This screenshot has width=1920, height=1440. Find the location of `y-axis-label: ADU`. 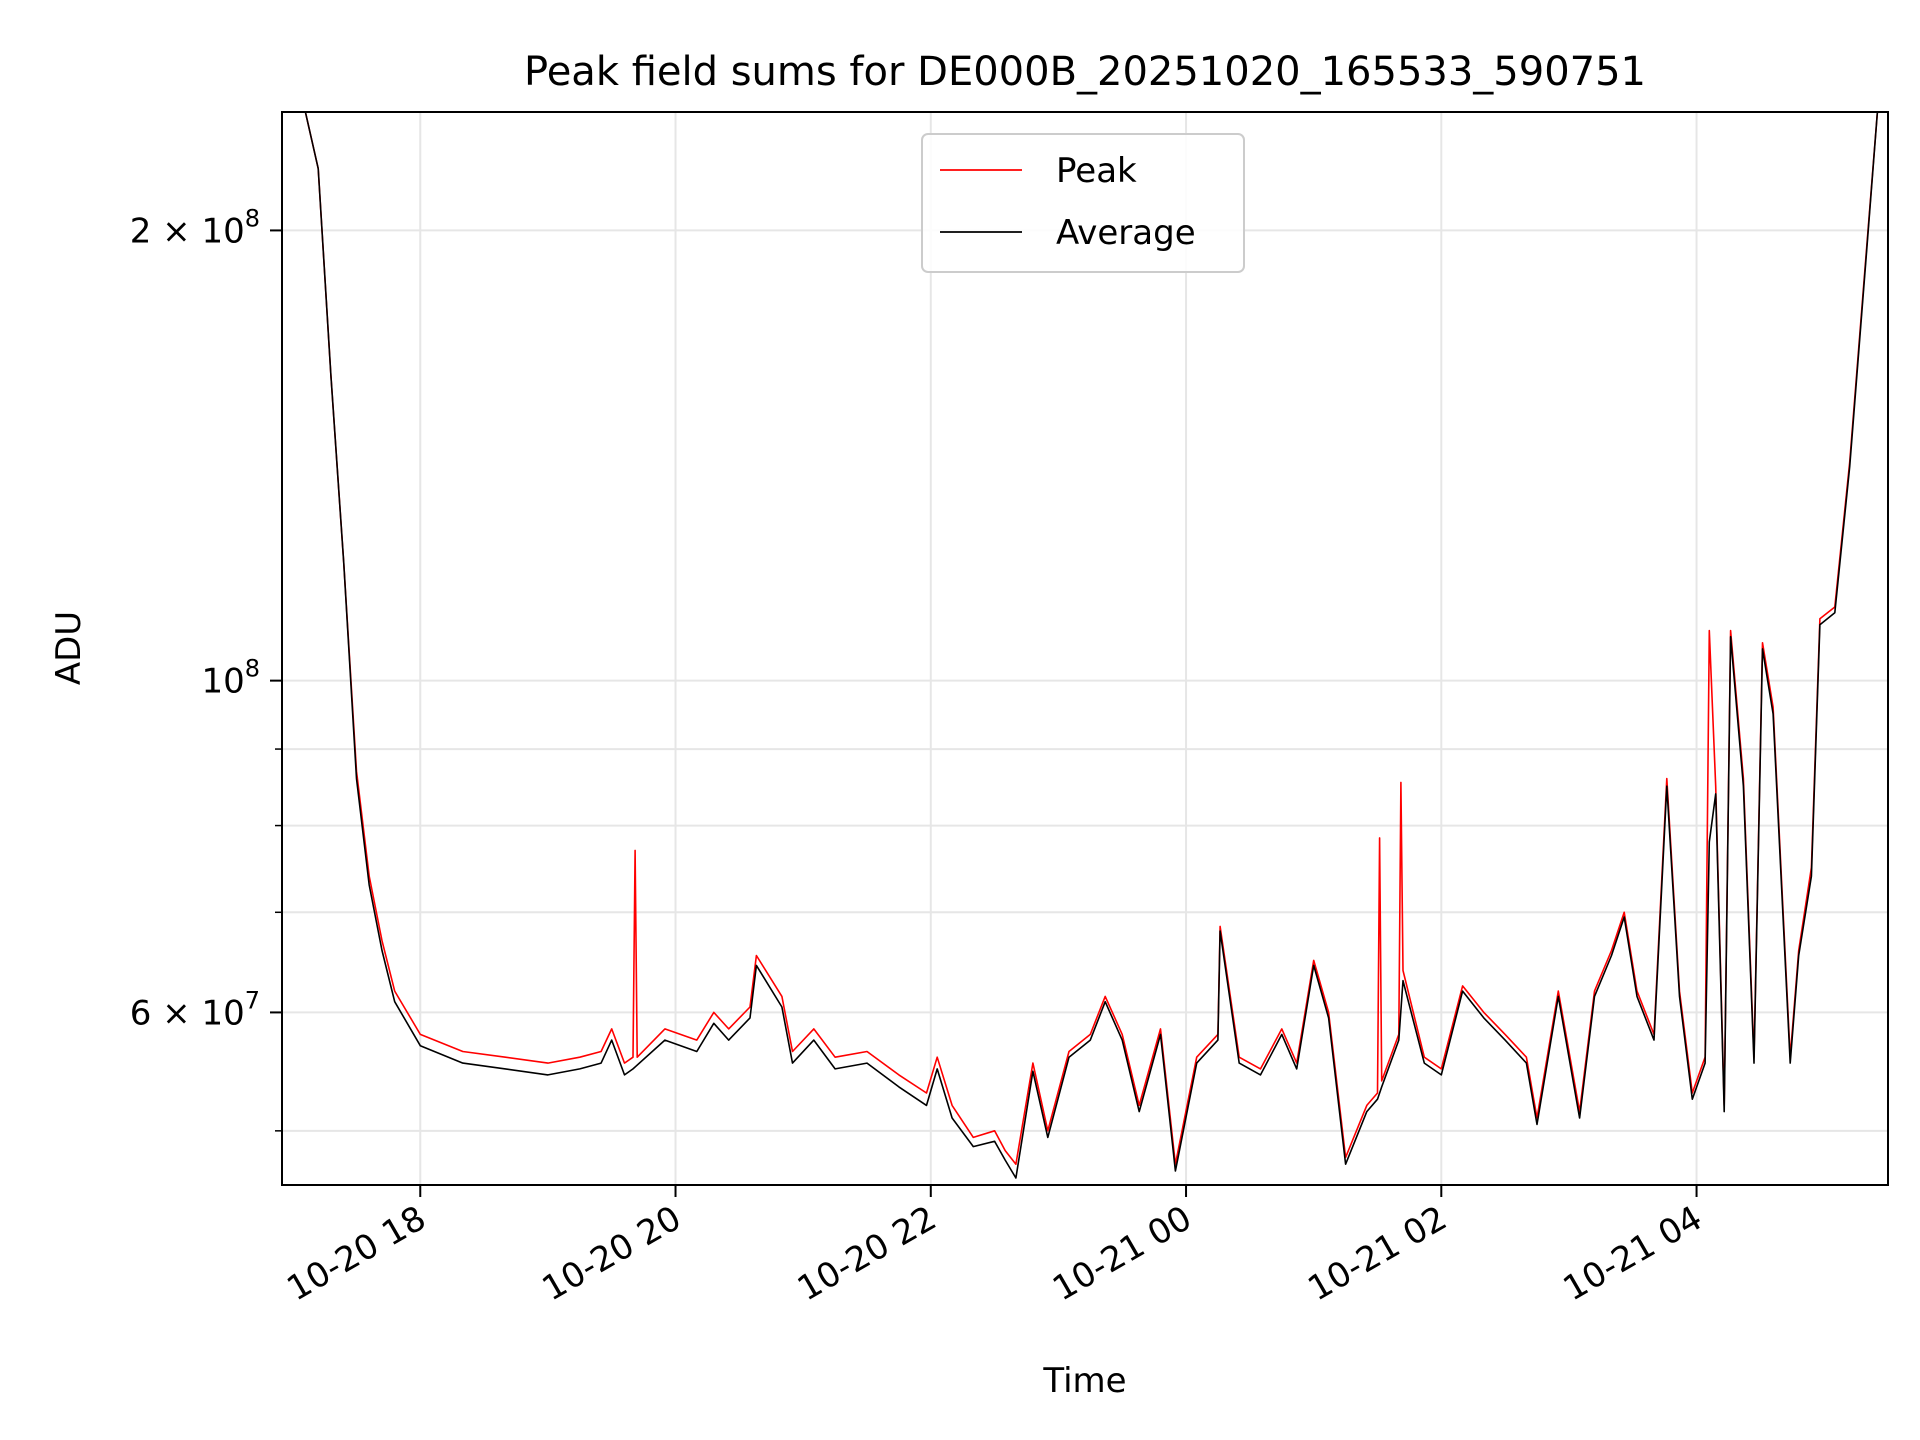

y-axis-label: ADU is located at coordinates (69, 648).